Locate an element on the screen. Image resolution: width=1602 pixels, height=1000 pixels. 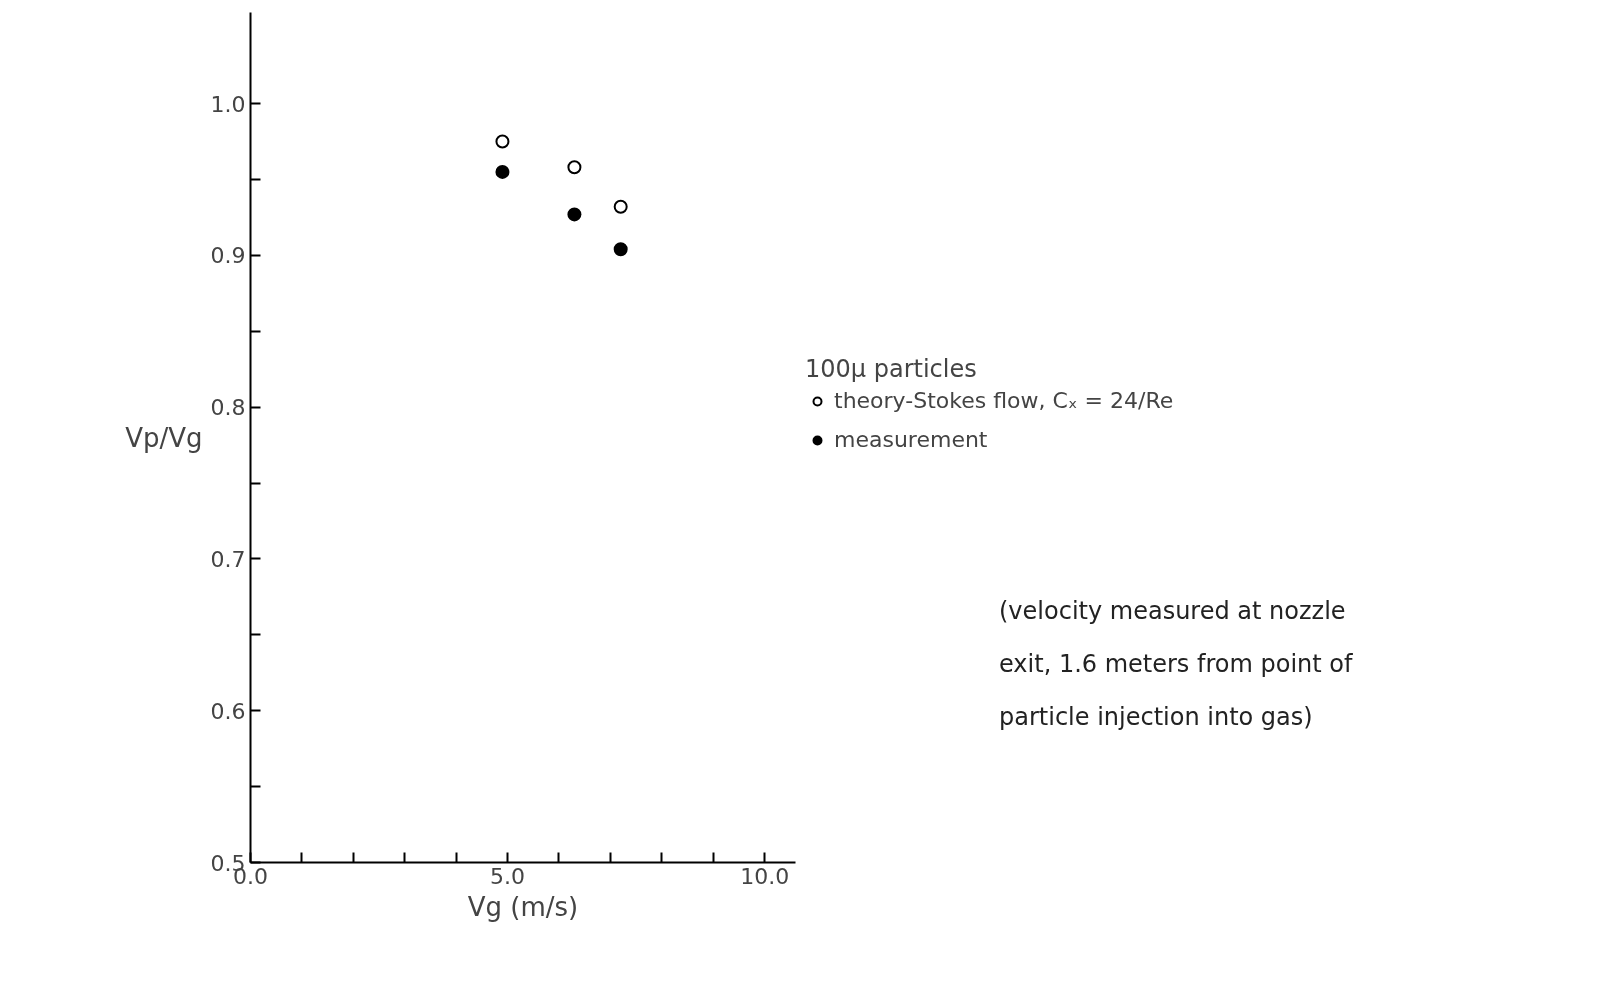
legend-title: 100µ particles is located at coordinates (891, 369).